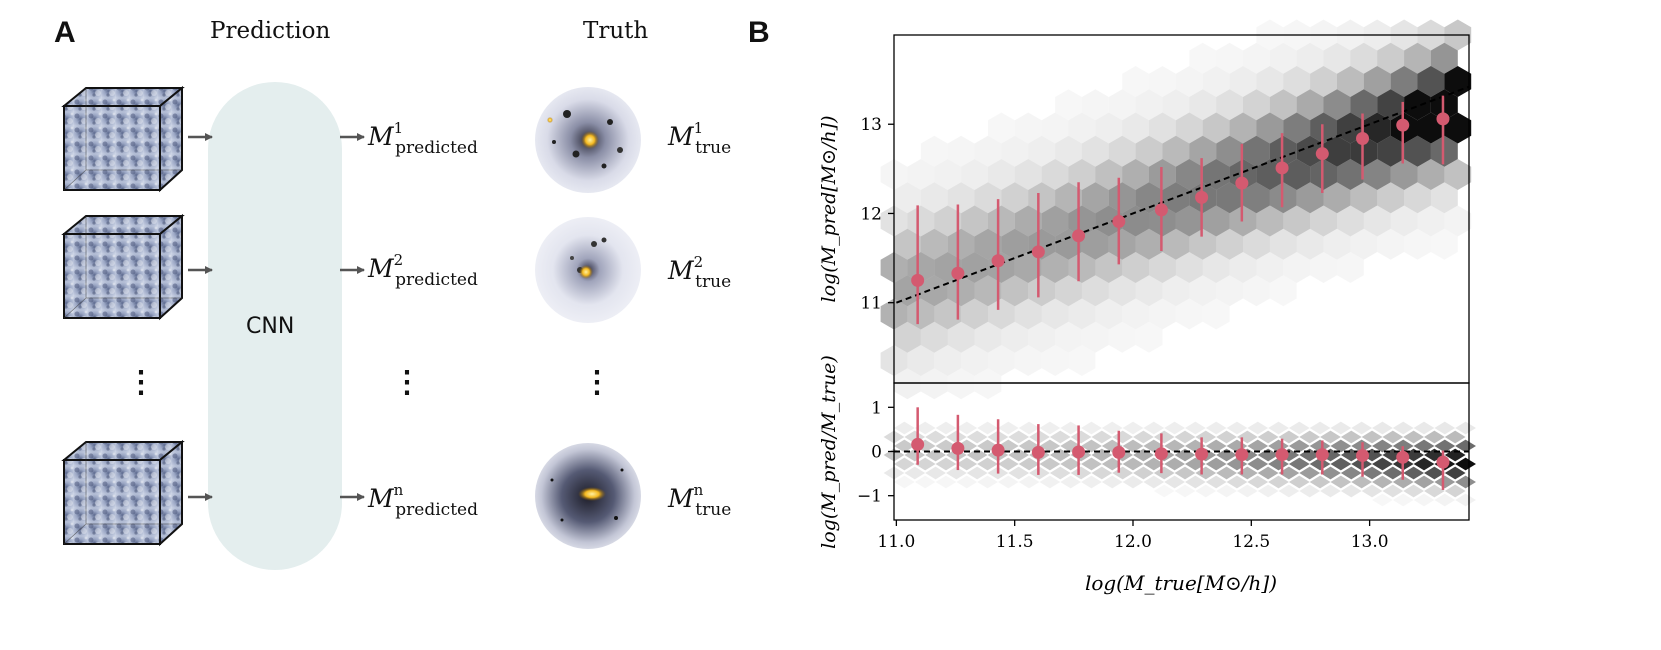  I want to click on top-y-tick-label: 11, so click(871, 304).